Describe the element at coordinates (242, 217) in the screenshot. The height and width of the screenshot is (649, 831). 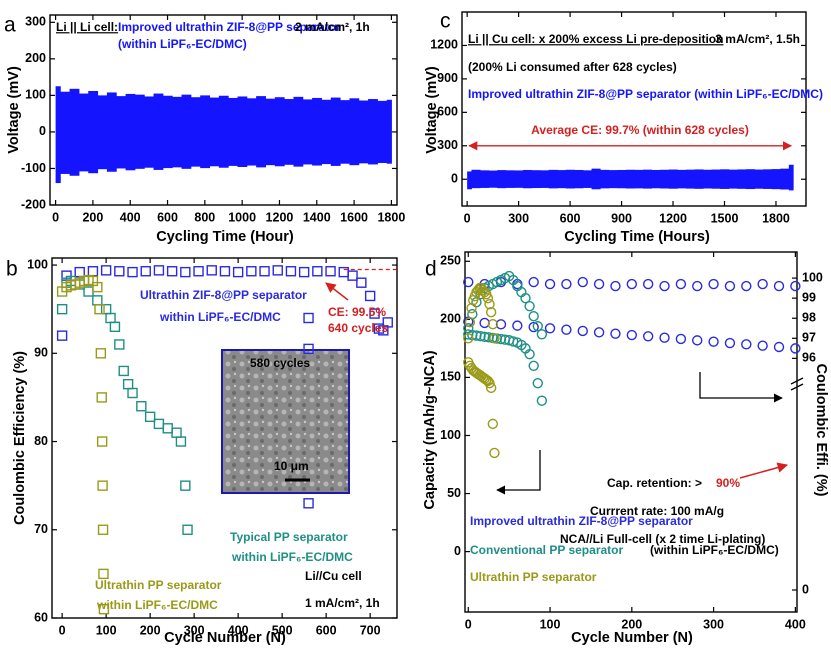
I see `x-tick-label: 1000` at that location.